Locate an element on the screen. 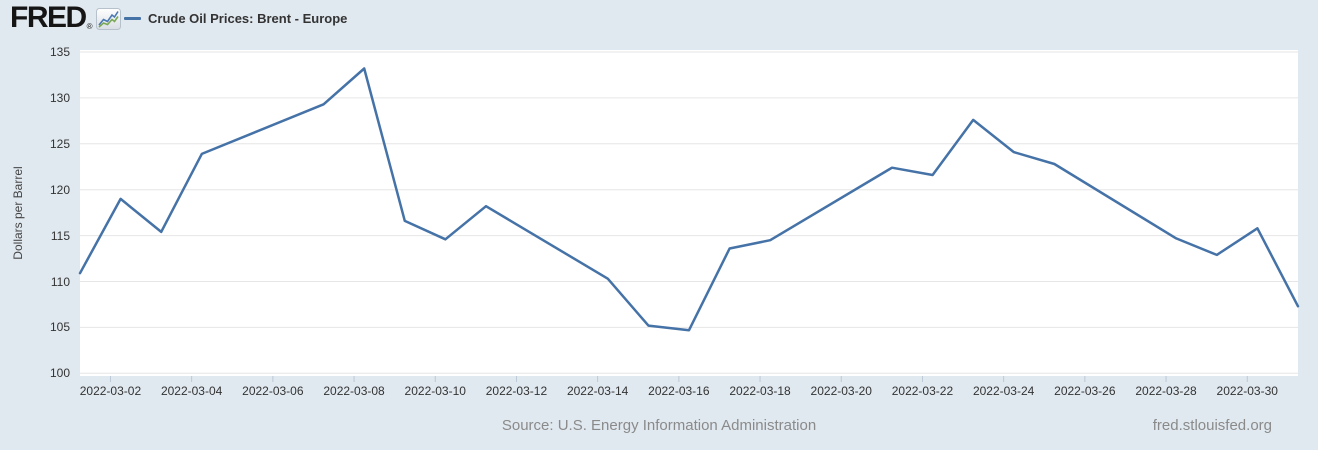  fred-logo-text: FRED is located at coordinates (48, 17).